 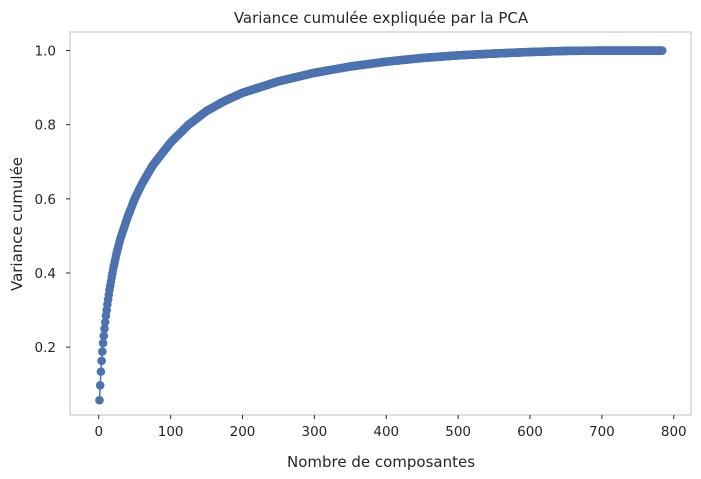 I want to click on x-tick-label: 100, so click(x=171, y=432).